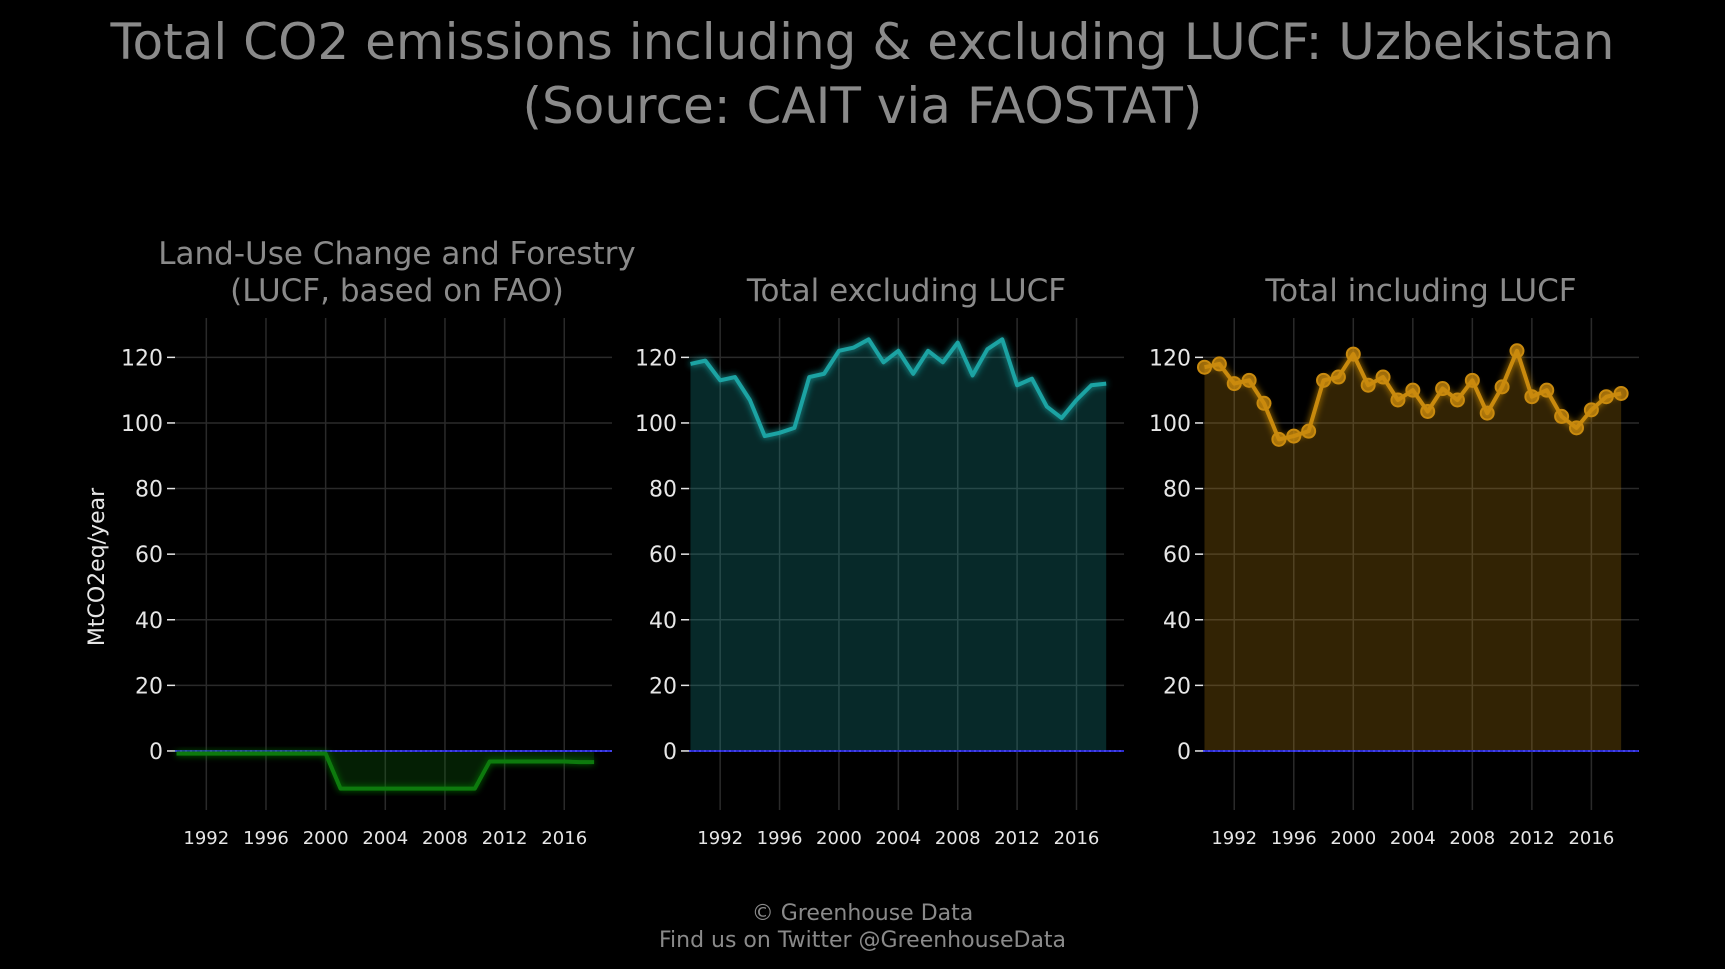 This screenshot has height=969, width=1725. I want to click on panel-title-line: (LUCF, based on FAO), so click(397, 291).